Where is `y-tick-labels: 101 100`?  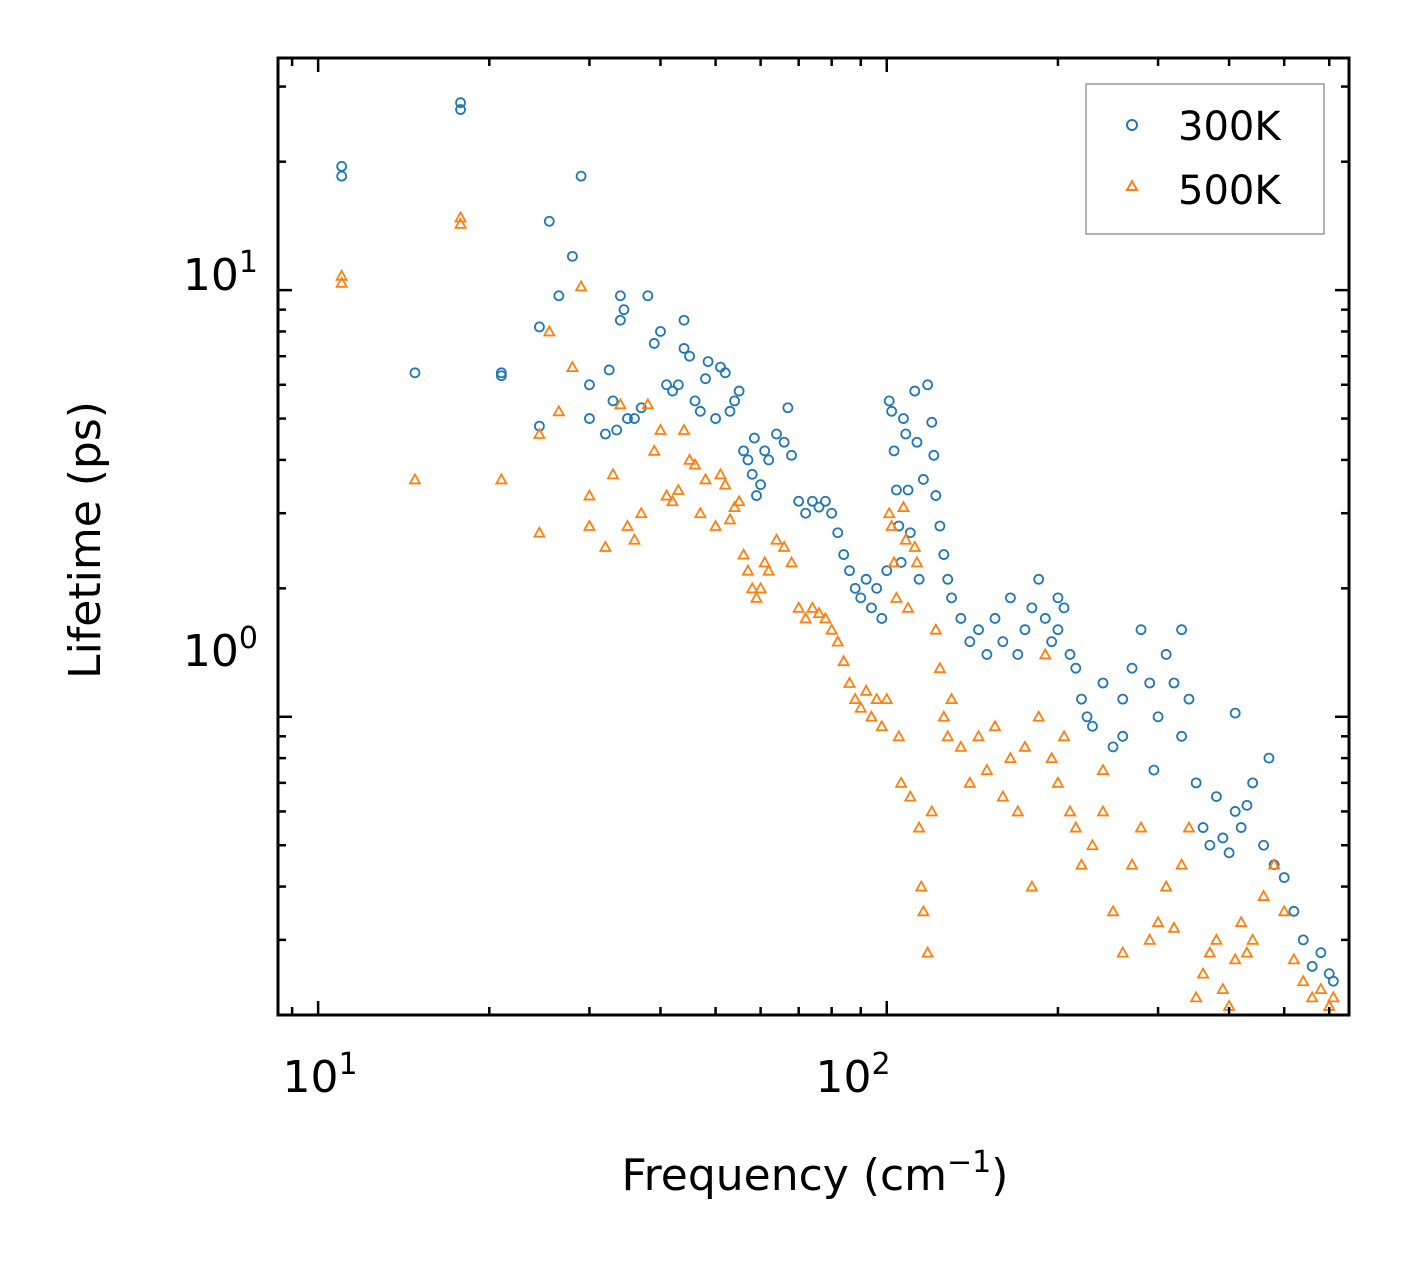
y-tick-labels: 101 100 is located at coordinates (220, 461).